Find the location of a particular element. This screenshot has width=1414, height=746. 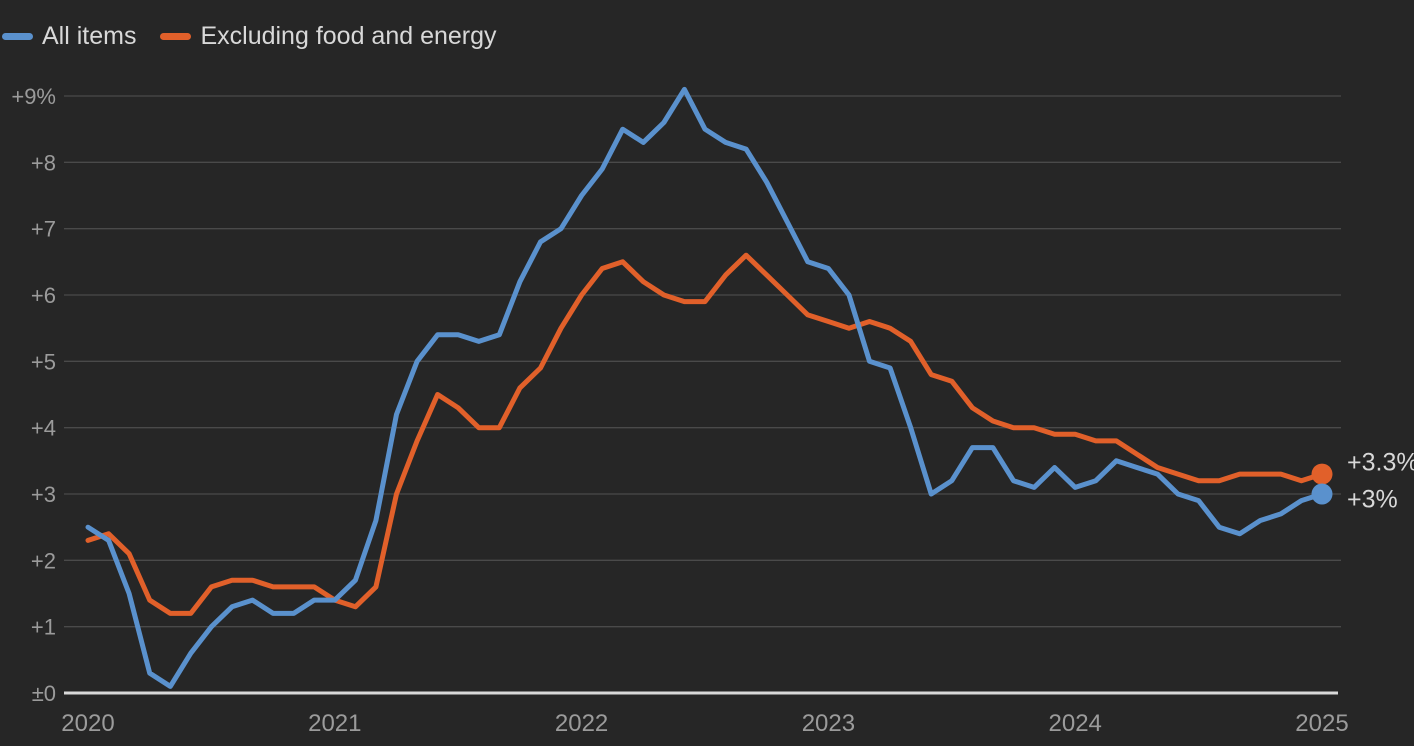

series-end-dot-core is located at coordinates (1322, 474).